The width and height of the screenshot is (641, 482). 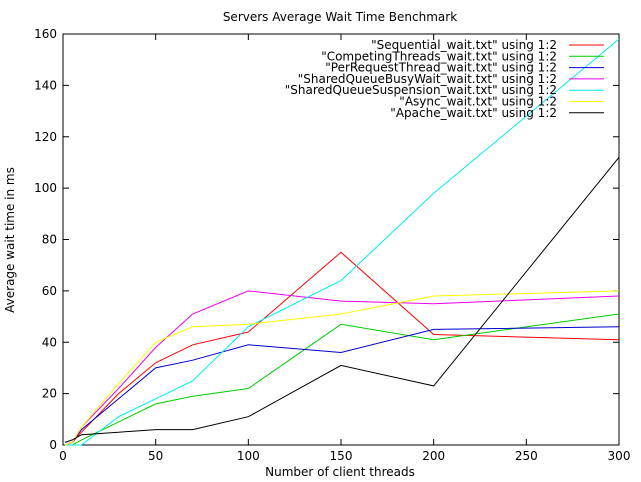 I want to click on x-tick-label: 0, so click(x=63, y=456).